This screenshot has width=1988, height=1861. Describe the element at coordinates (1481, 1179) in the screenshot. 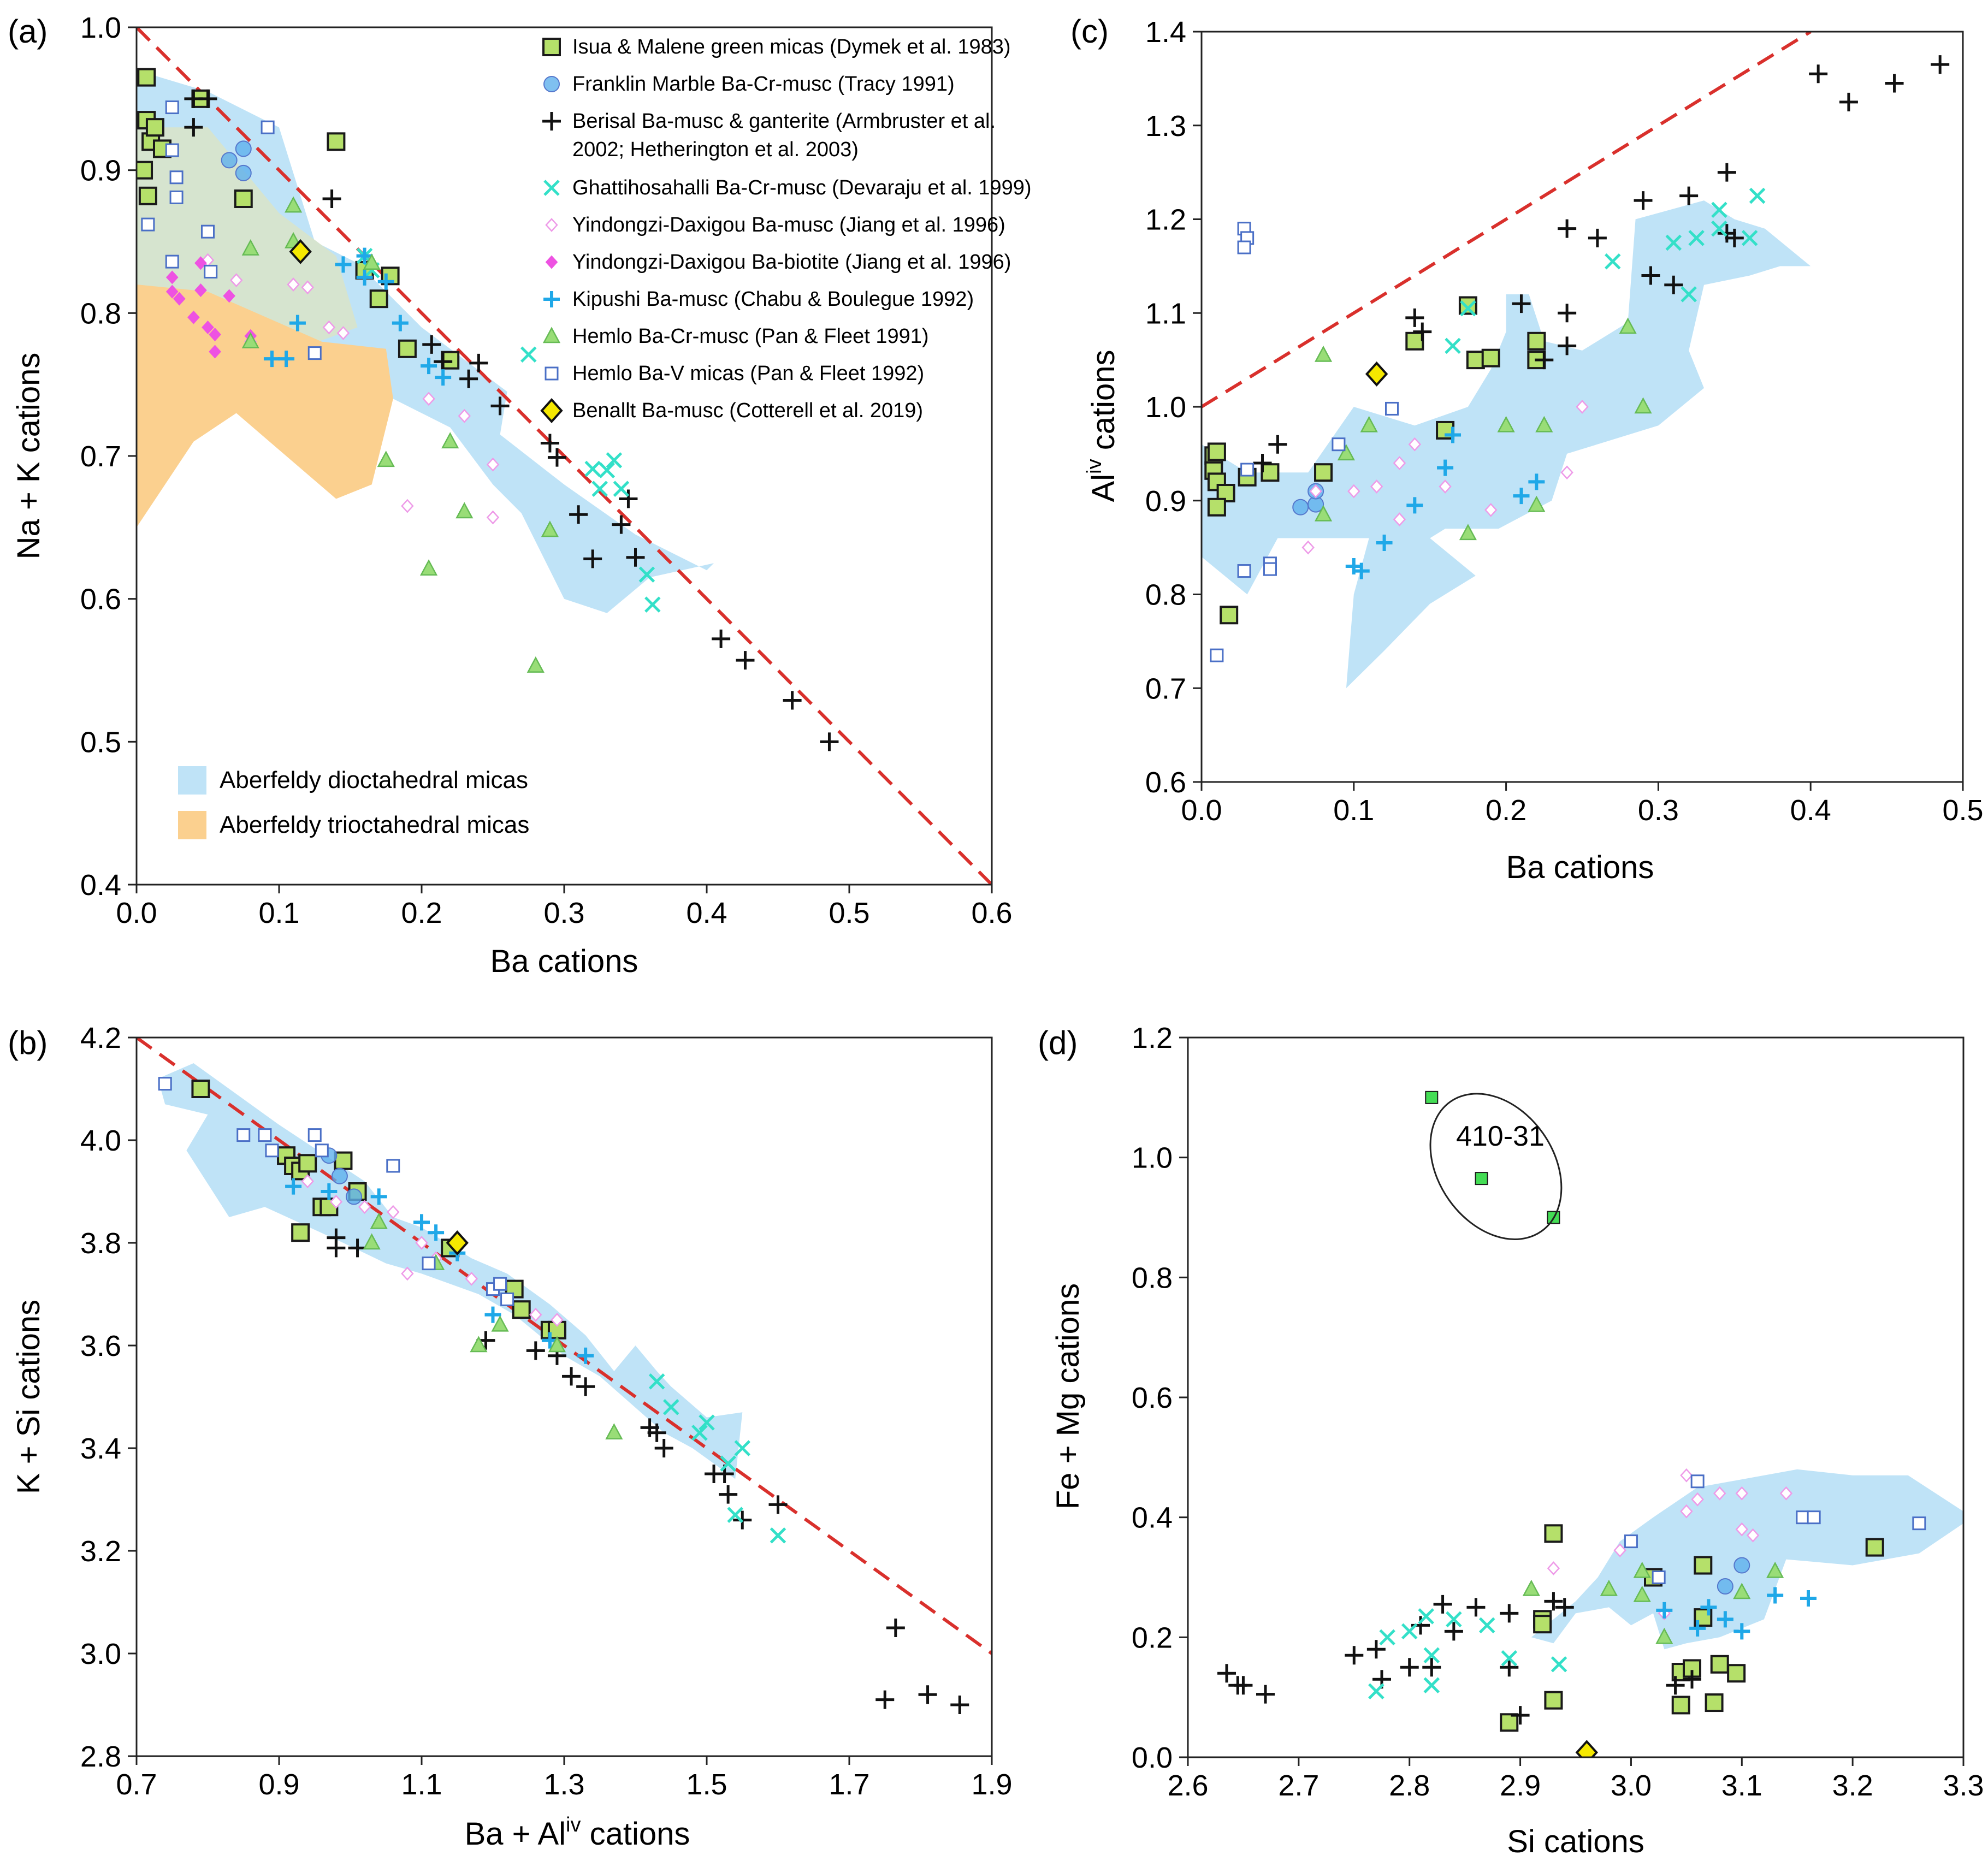

I see `point-outlier_green` at that location.